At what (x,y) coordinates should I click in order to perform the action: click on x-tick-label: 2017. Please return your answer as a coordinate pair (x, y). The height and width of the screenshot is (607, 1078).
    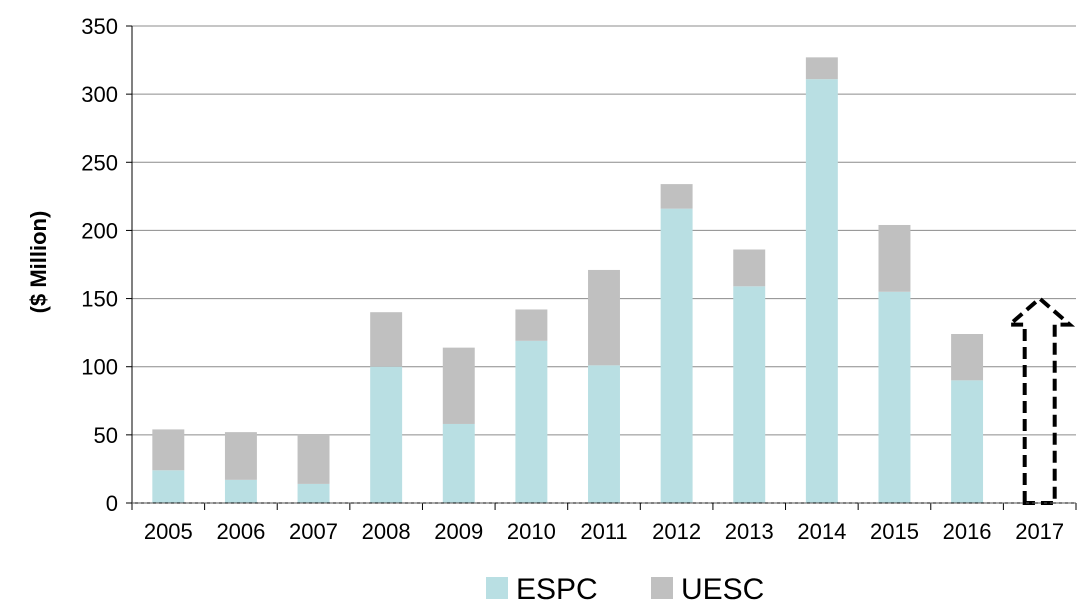
    Looking at the image, I should click on (1039, 531).